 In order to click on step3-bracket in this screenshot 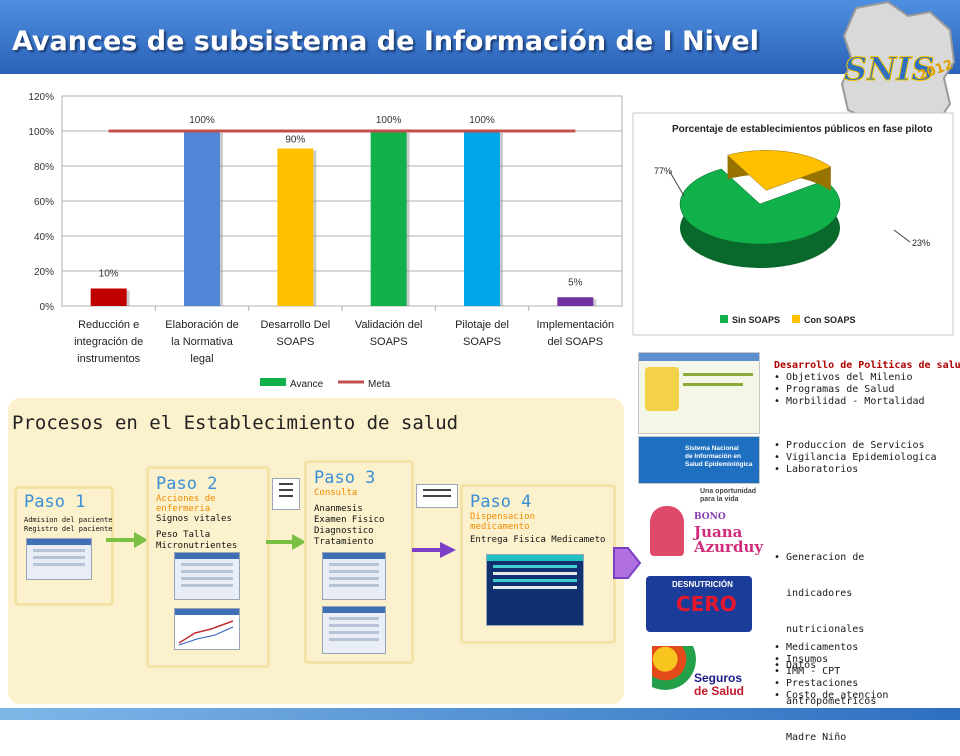, I will do `click(359, 562)`.